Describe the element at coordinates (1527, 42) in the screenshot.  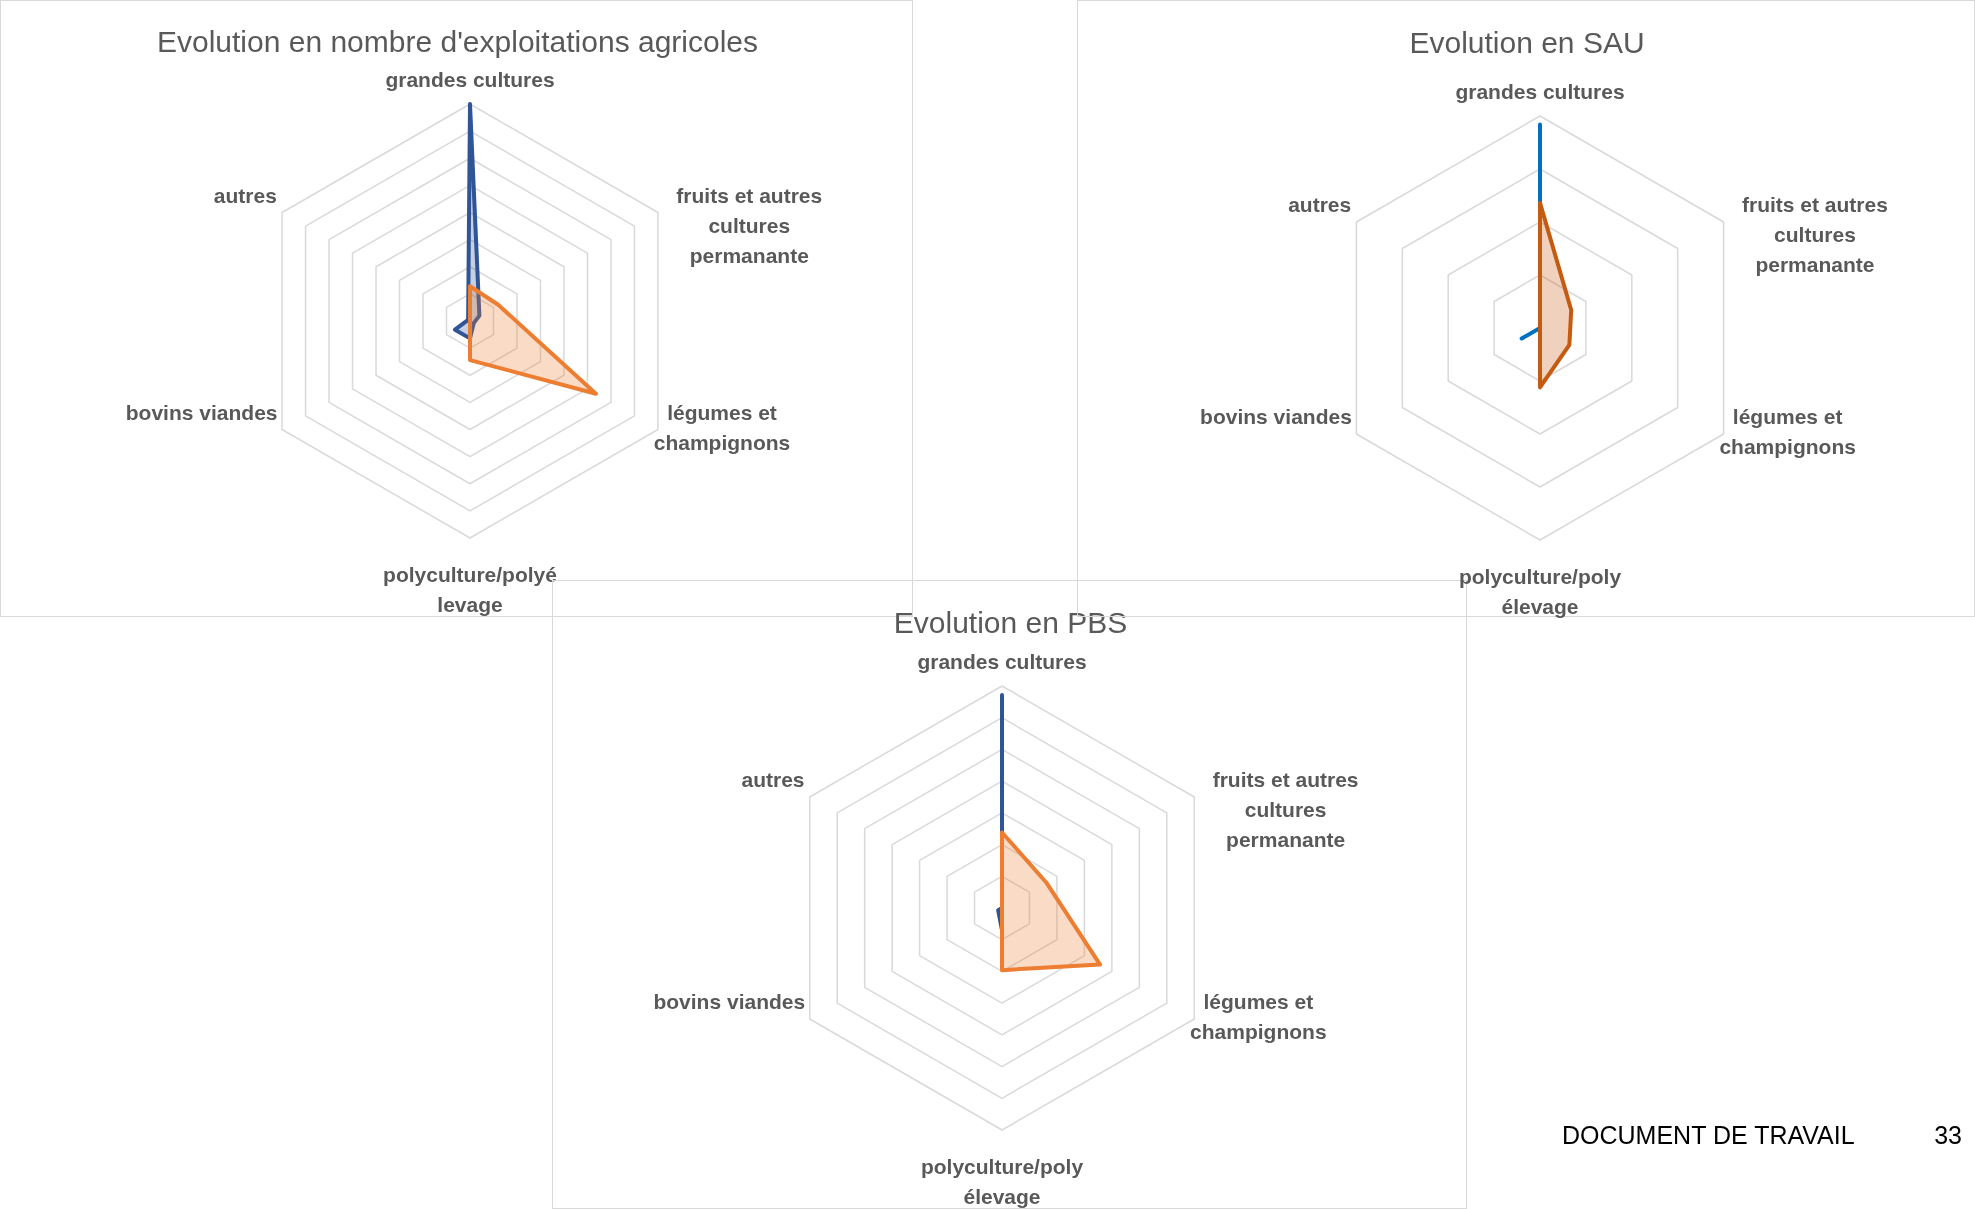
I see `chart-title: Evolution en SAU` at that location.